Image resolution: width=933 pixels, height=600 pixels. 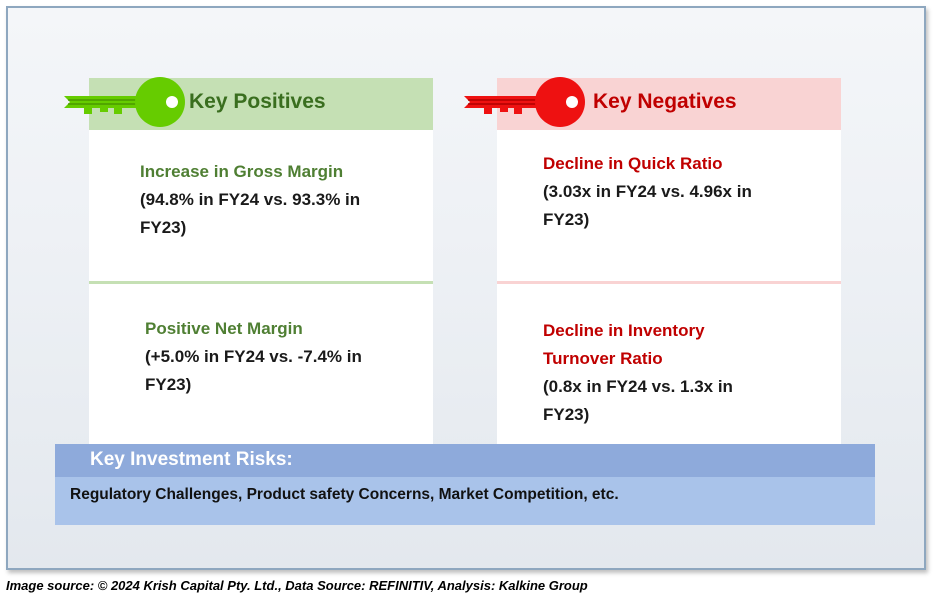 What do you see at coordinates (250, 213) in the screenshot?
I see `positive-item-desc: (94.8% in FY24 vs. 93.3% in FY23)` at bounding box center [250, 213].